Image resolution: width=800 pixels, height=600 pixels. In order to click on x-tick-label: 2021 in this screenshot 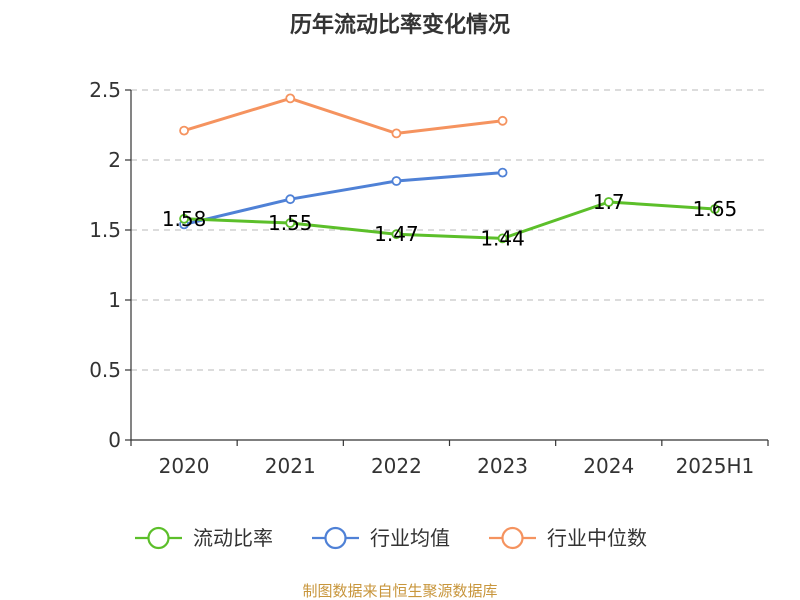, I will do `click(290, 466)`.